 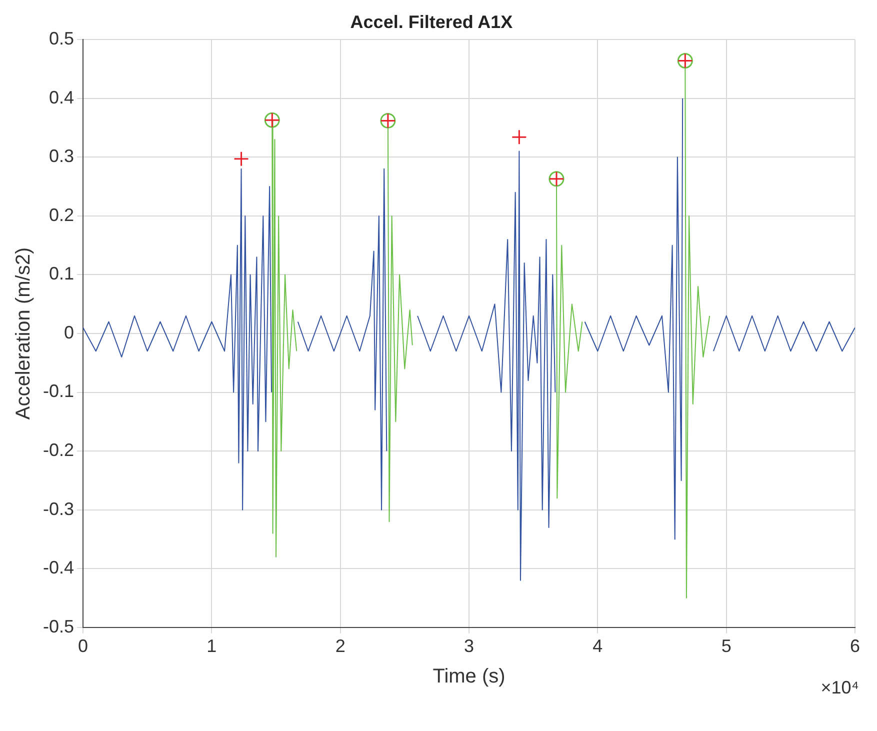 I want to click on chart-title: Accel. Filtered A1X, so click(x=431, y=22).